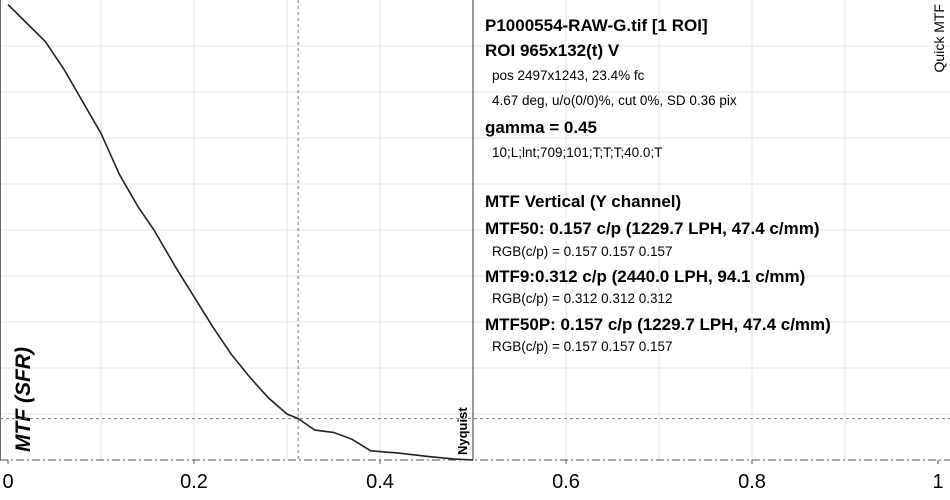  Describe the element at coordinates (462, 431) in the screenshot. I see `nyquist-label: Nyquist` at that location.